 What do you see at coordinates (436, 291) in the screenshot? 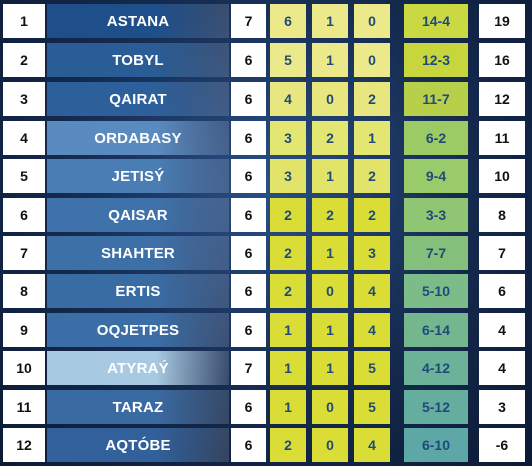
I see `goals-cell: 5-10` at bounding box center [436, 291].